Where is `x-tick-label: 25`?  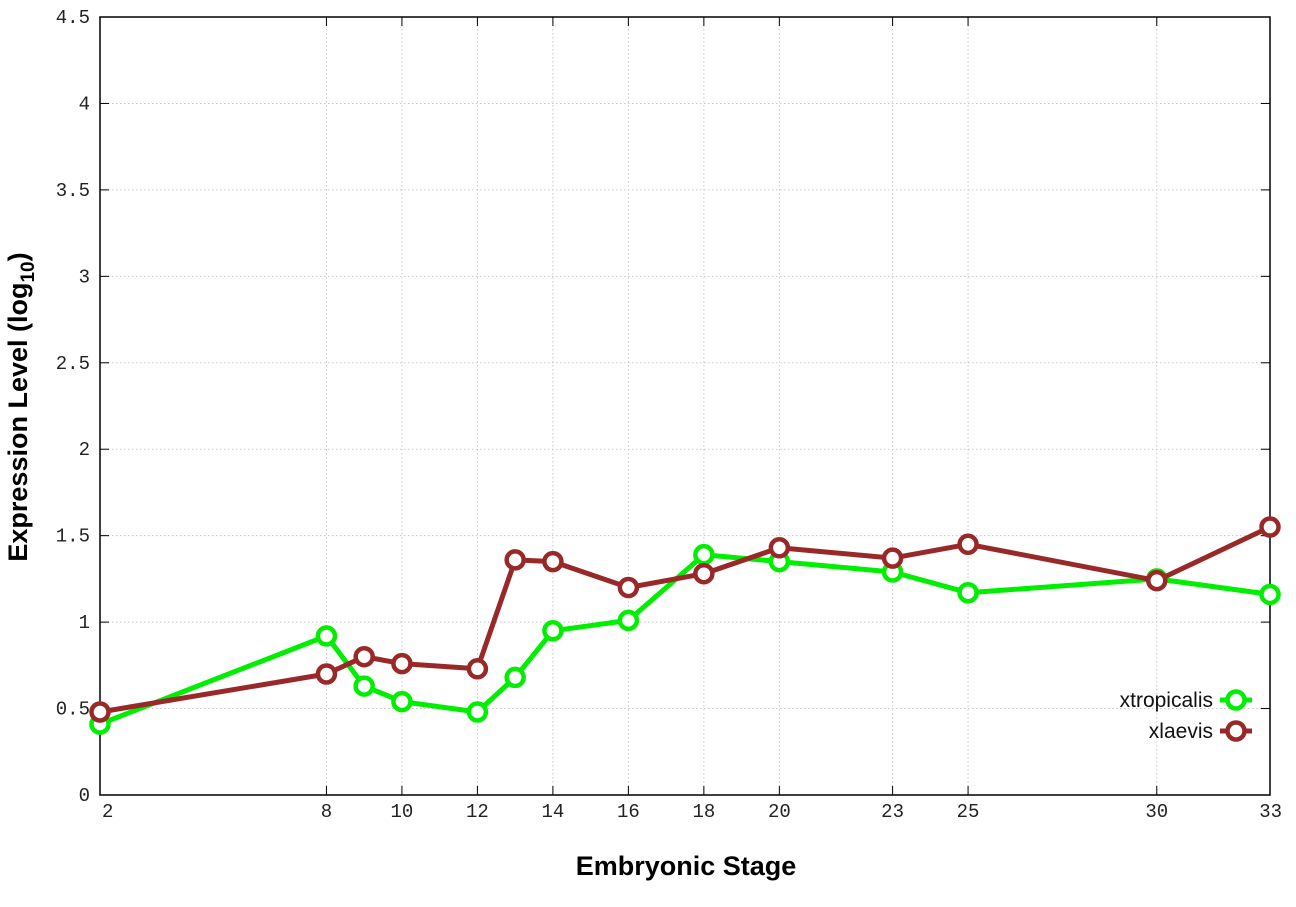 x-tick-label: 25 is located at coordinates (968, 812).